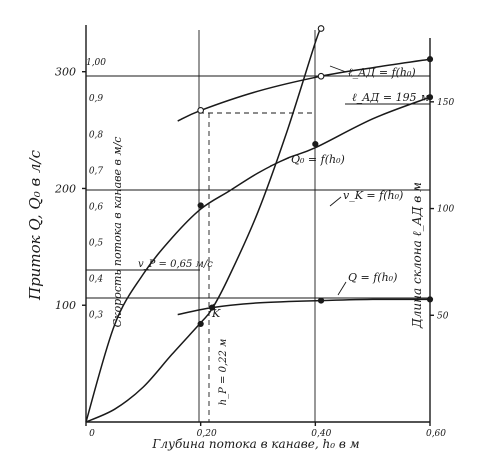 The height and width of the screenshot is (469, 483). What do you see at coordinates (65, 188) in the screenshot?
I see `y-tick-label: 200` at bounding box center [65, 188].